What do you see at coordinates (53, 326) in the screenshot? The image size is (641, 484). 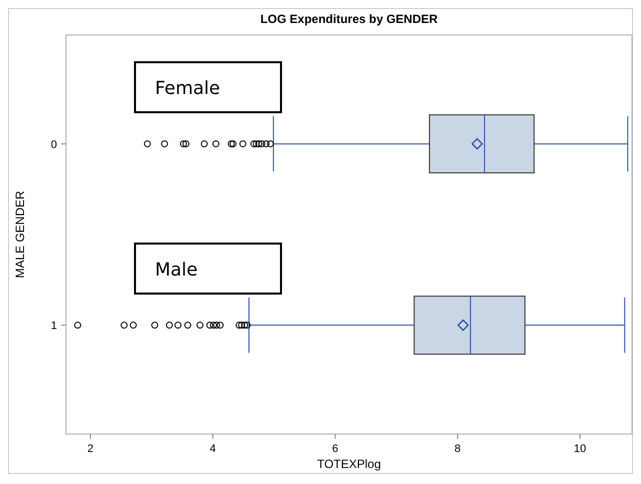 I see `y-tick-label: 1` at bounding box center [53, 326].